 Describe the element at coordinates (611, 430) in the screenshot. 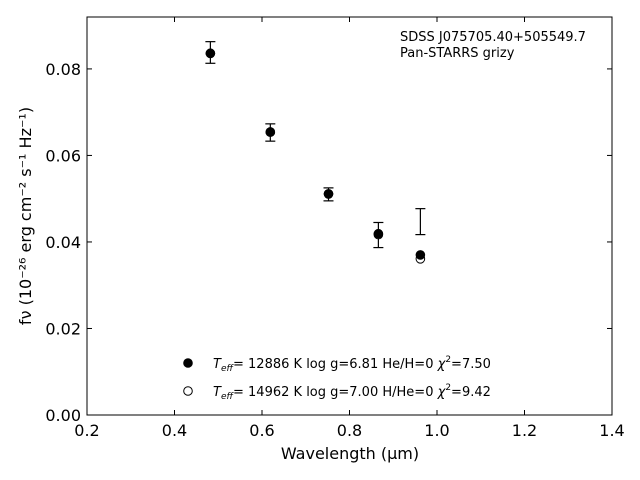

I see `x-tick-label: 1.4` at that location.